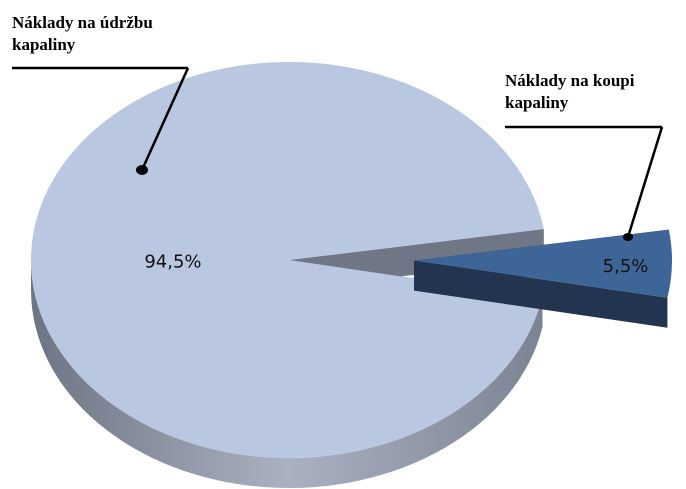  What do you see at coordinates (570, 91) in the screenshot?
I see `category-label: Náklady na koupi kapaliny` at bounding box center [570, 91].